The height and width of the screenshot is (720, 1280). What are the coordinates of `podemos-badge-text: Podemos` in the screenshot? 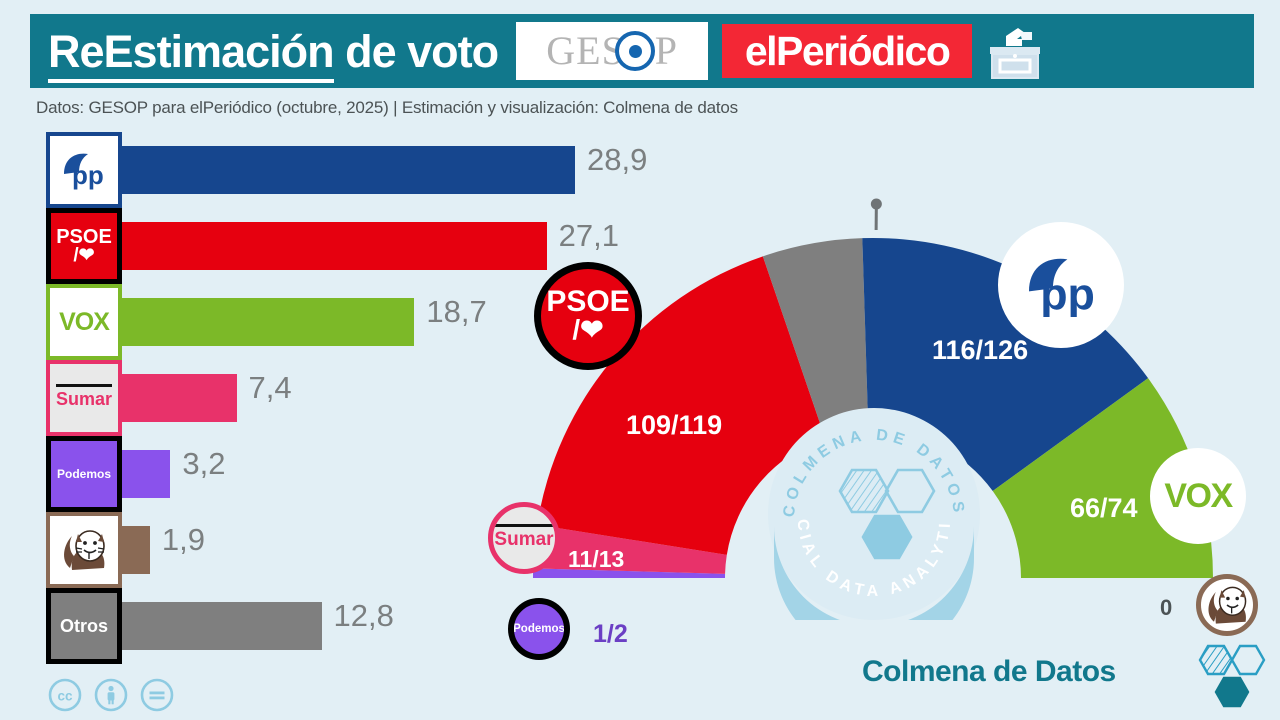 It's located at (539, 629).